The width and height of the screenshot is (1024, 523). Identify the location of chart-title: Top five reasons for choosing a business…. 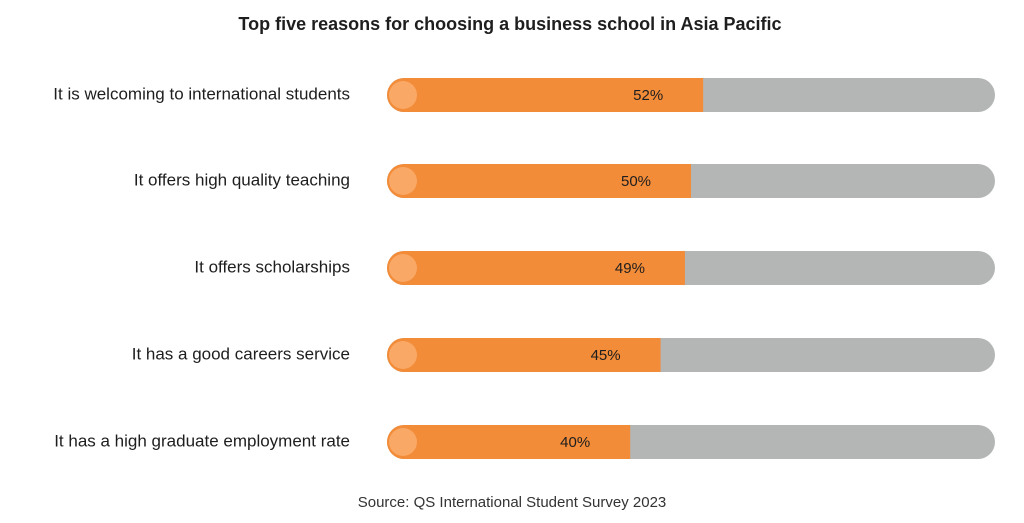
(509, 24).